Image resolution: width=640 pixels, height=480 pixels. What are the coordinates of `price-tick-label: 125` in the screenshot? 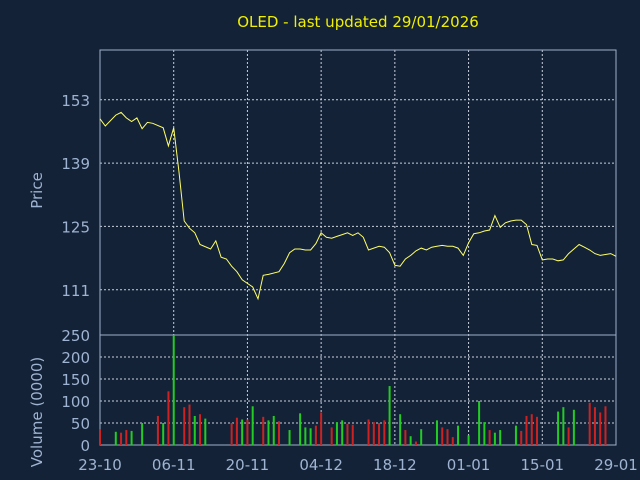 It's located at (75, 227).